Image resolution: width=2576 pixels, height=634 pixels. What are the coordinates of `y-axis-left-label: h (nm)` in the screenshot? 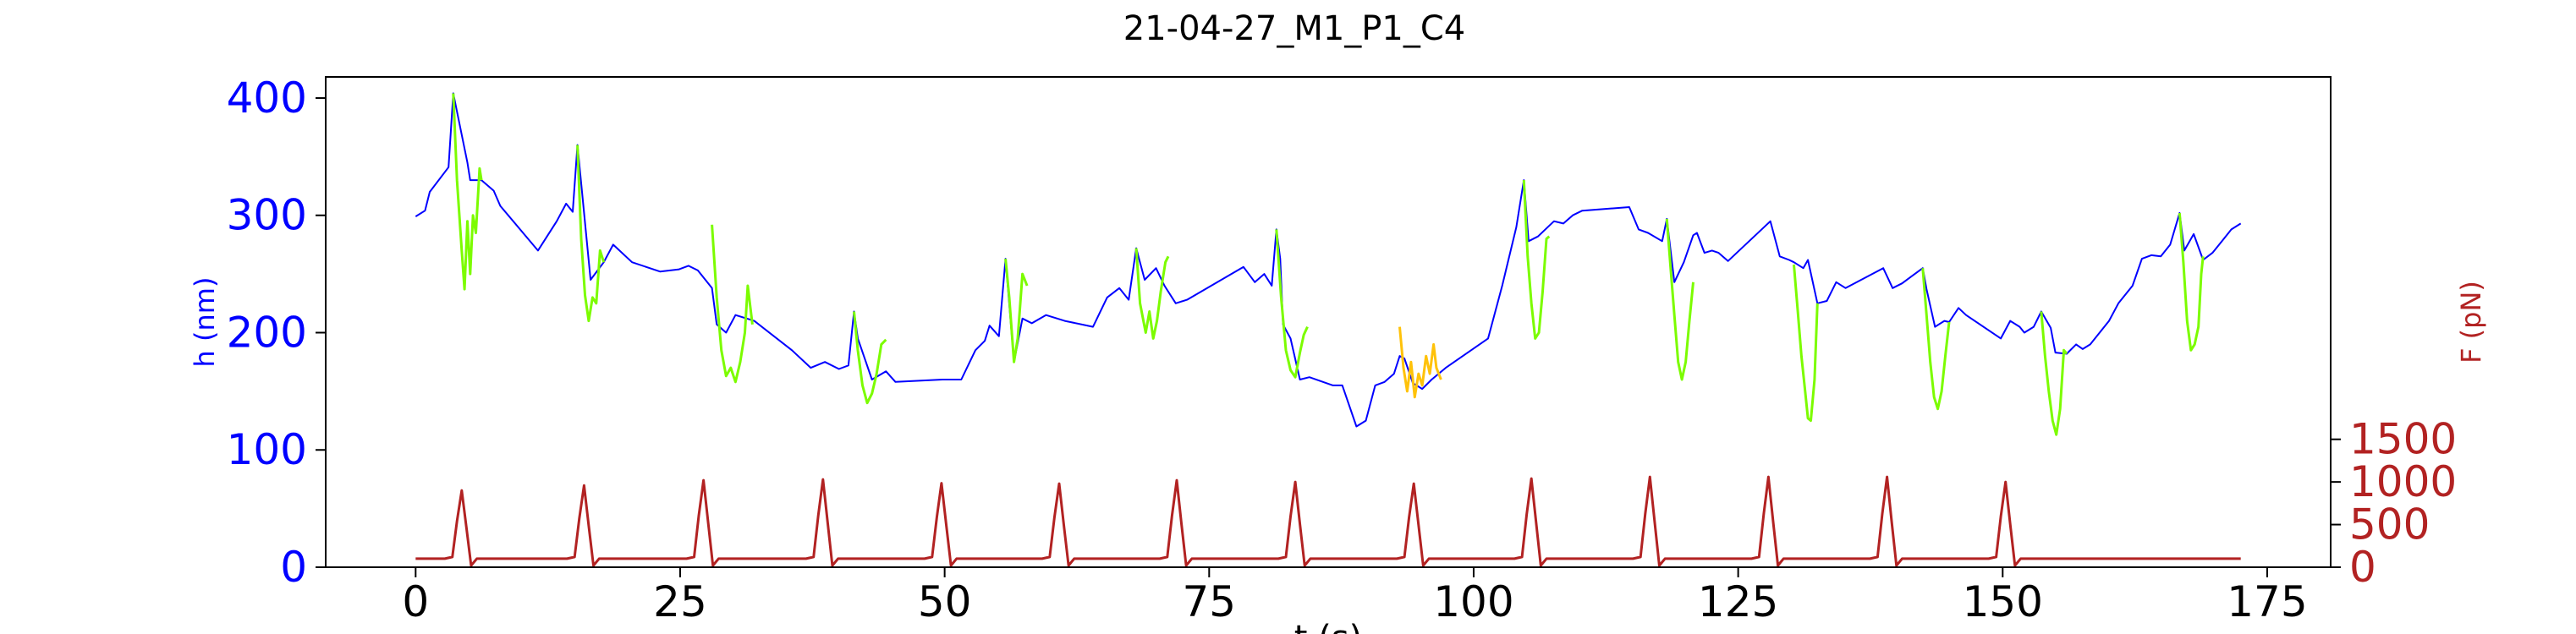 It's located at (205, 322).